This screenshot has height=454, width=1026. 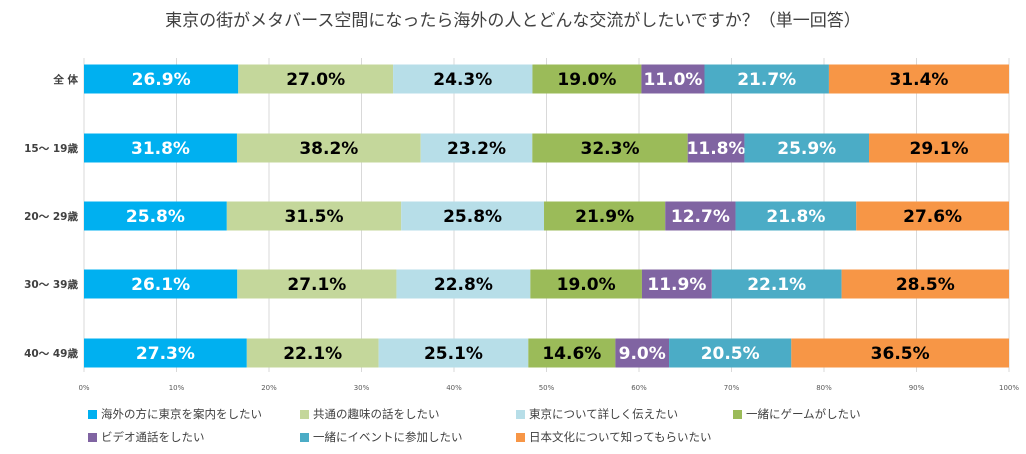 I want to click on legend-label: 海外の方に東京を案内をしたい, so click(x=181, y=414).